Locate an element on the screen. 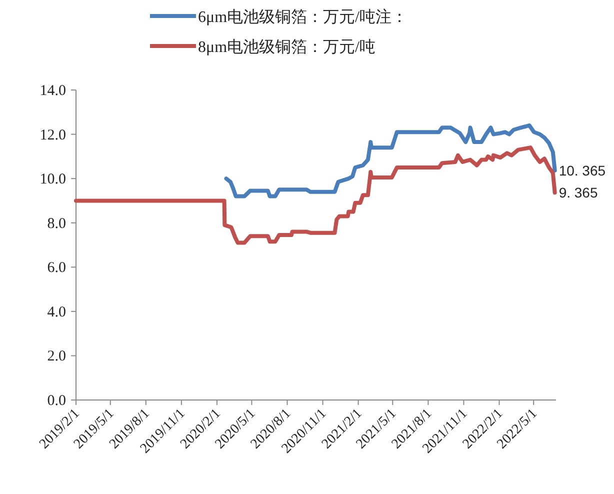 This screenshot has height=494, width=614. y-tick-label: 0.0 is located at coordinates (56, 401).